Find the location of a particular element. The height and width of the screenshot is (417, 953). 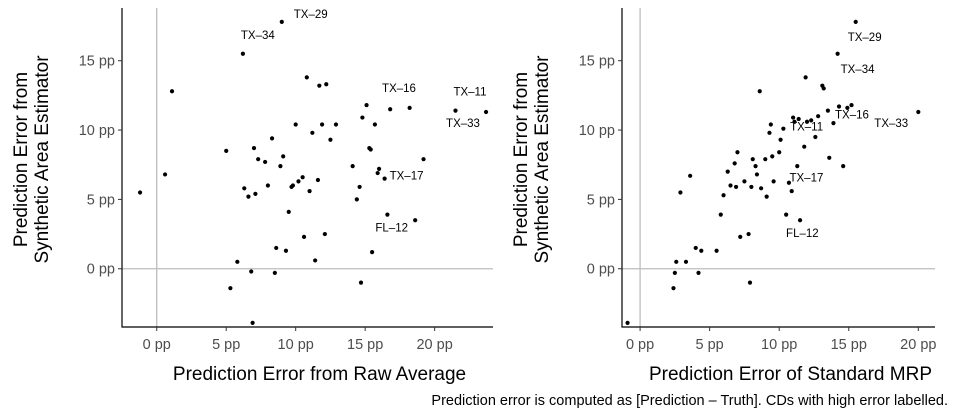

panel-1-y-tick-label: 10 pp is located at coordinates (97, 131).